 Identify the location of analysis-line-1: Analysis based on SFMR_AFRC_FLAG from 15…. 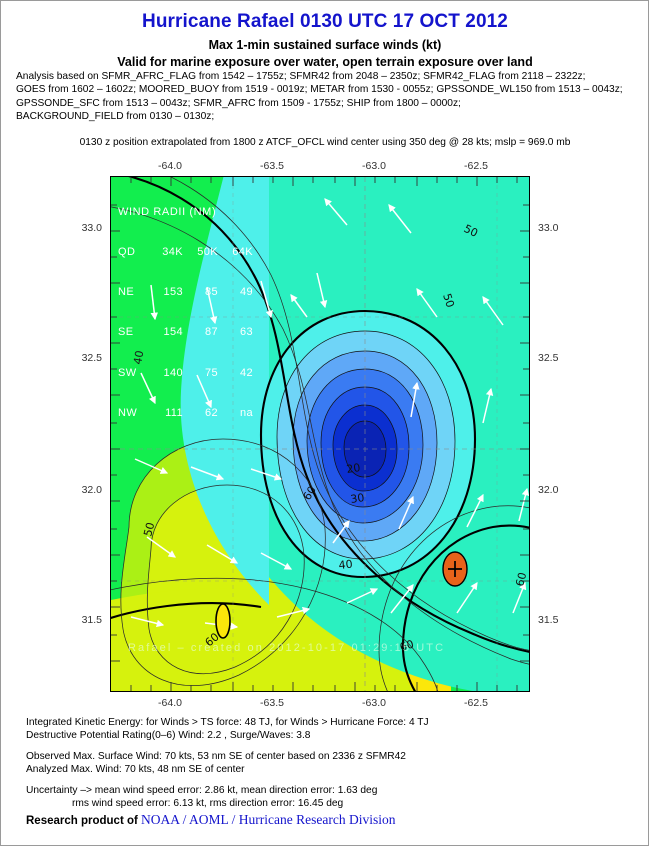
(301, 76).